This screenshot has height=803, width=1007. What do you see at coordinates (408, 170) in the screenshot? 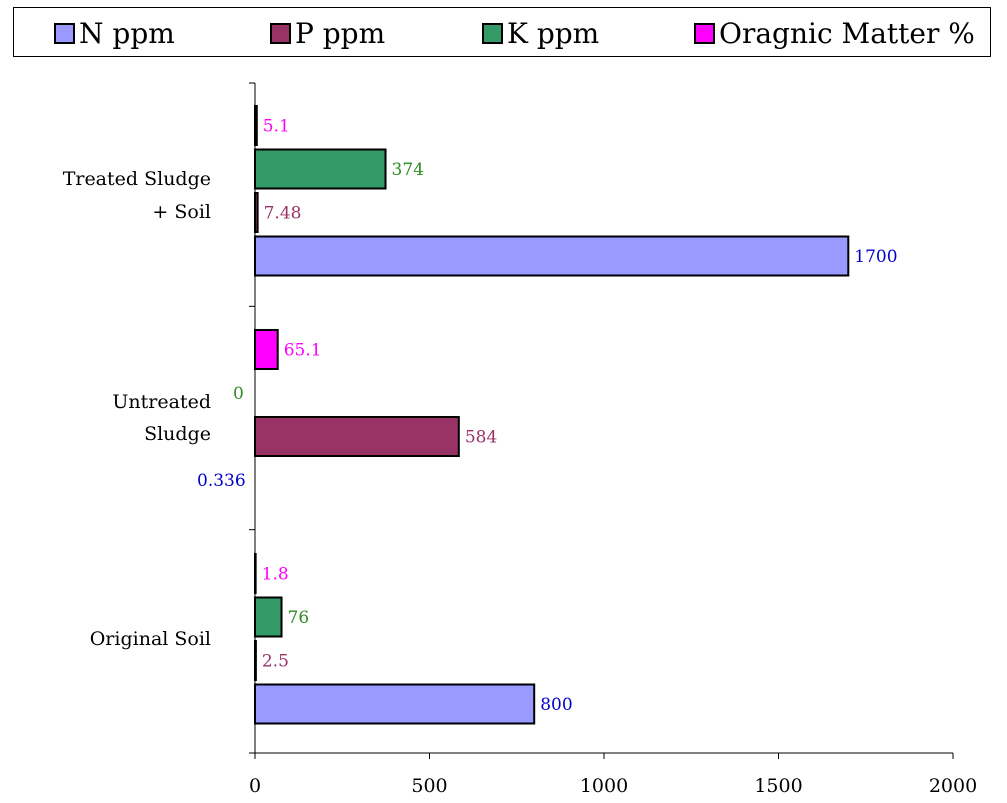
I see `data-label-2-0: 374` at bounding box center [408, 170].